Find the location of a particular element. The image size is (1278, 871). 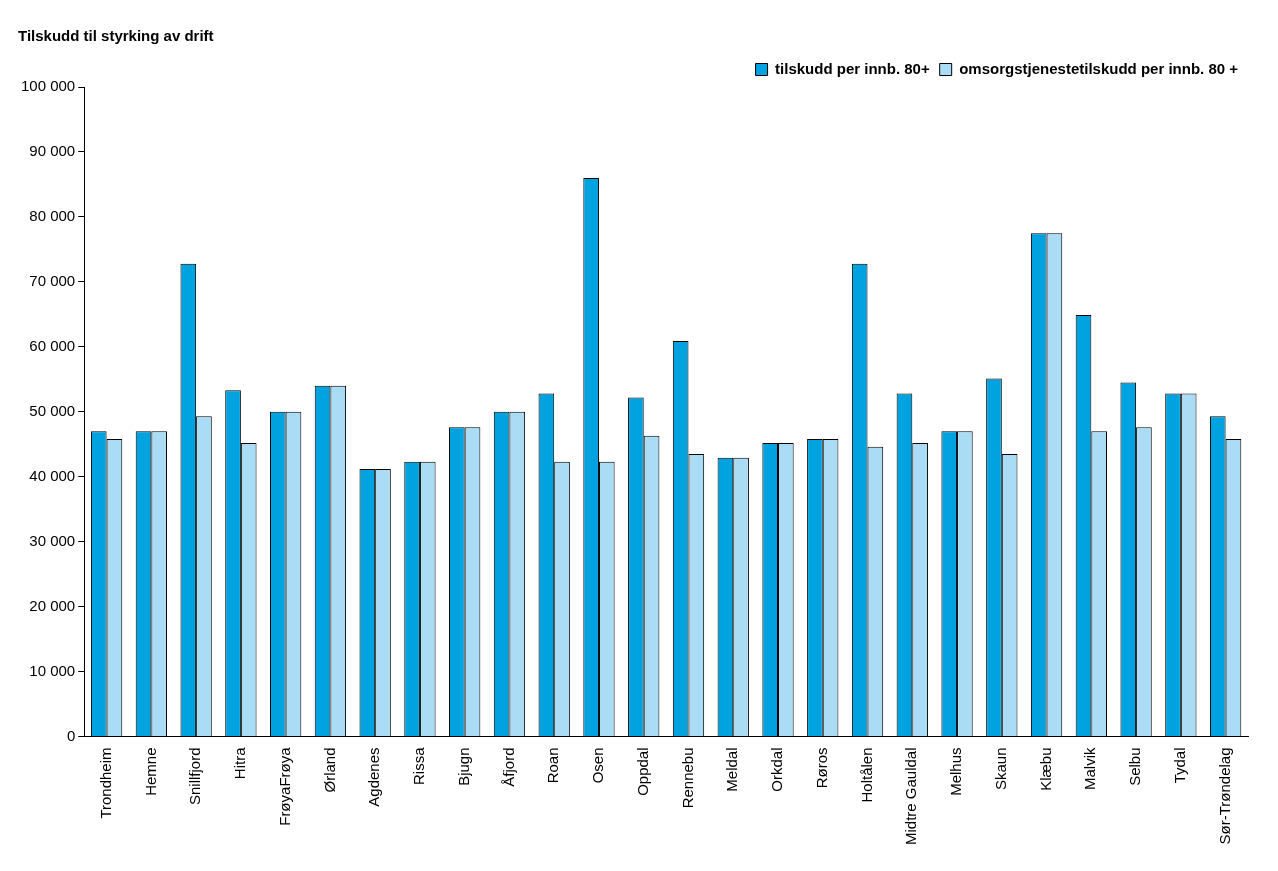

x-tick-label: Midtre Gauldal is located at coordinates (911, 796).